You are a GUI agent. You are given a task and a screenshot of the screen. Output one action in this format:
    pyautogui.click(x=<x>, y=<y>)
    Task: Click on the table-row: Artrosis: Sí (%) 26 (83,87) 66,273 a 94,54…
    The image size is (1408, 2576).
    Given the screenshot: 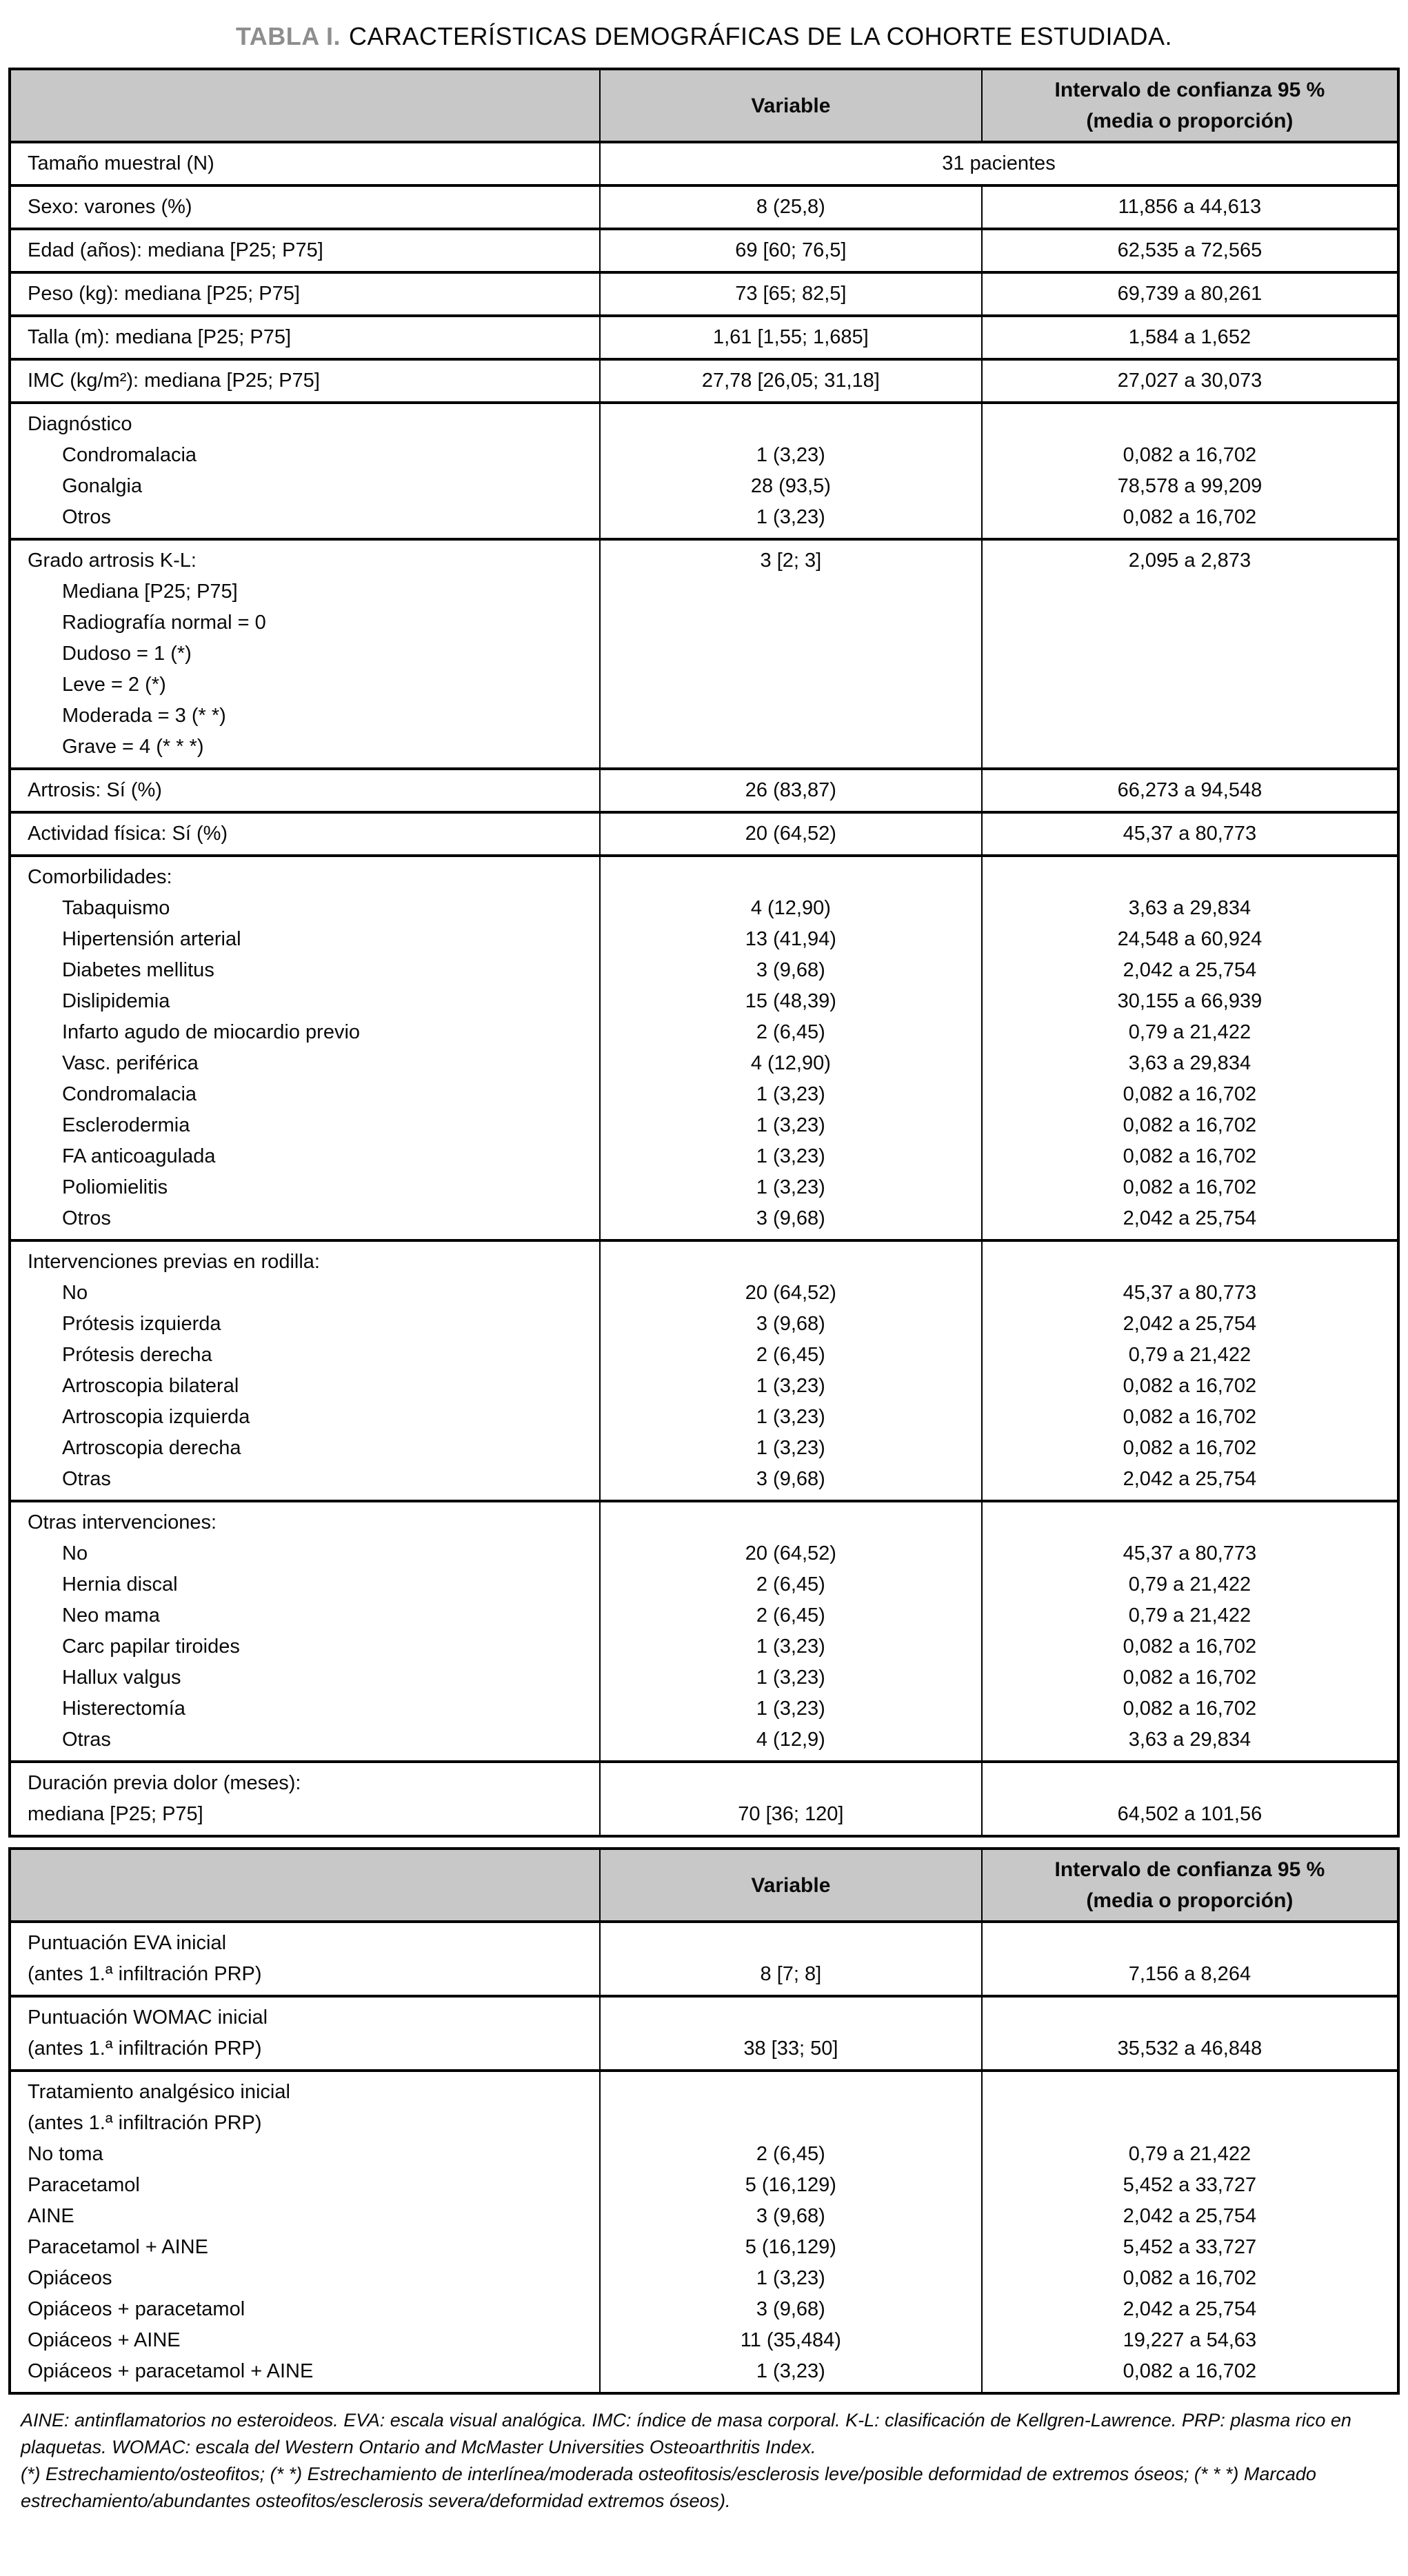 What is the action you would take?
    pyautogui.click(x=704, y=790)
    